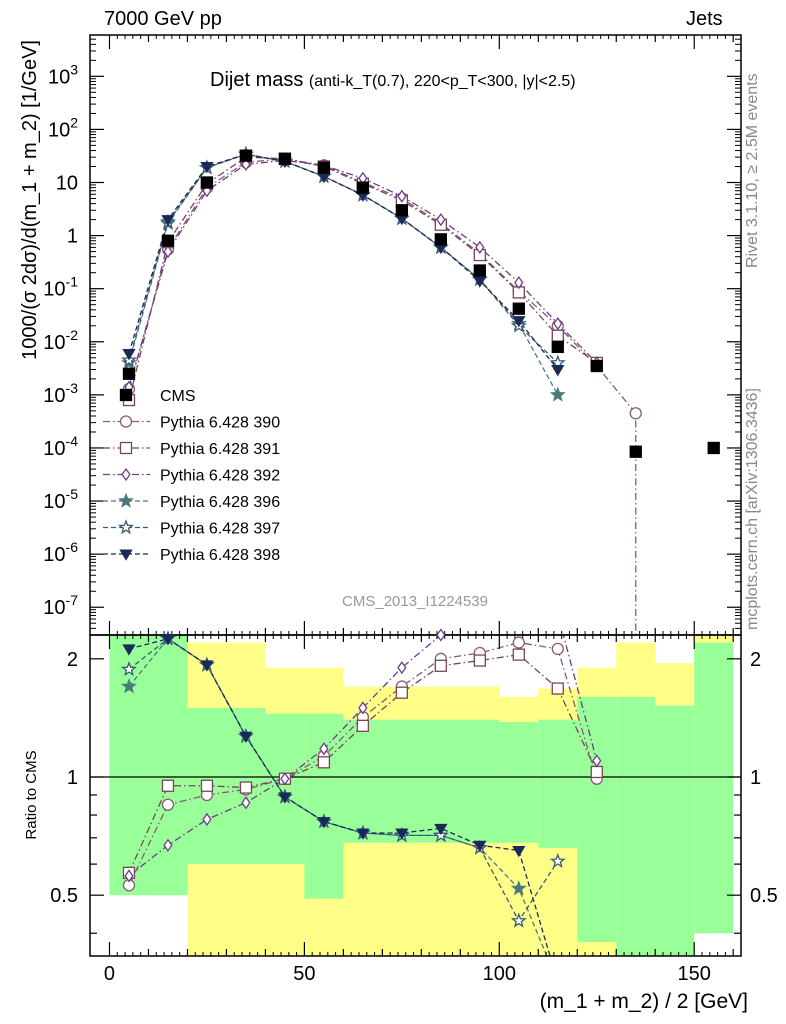 Image resolution: width=786 pixels, height=1024 pixels. What do you see at coordinates (644, 1001) in the screenshot?
I see `x-axis-label: (m_1 + m_2) / 2 [GeV]` at bounding box center [644, 1001].